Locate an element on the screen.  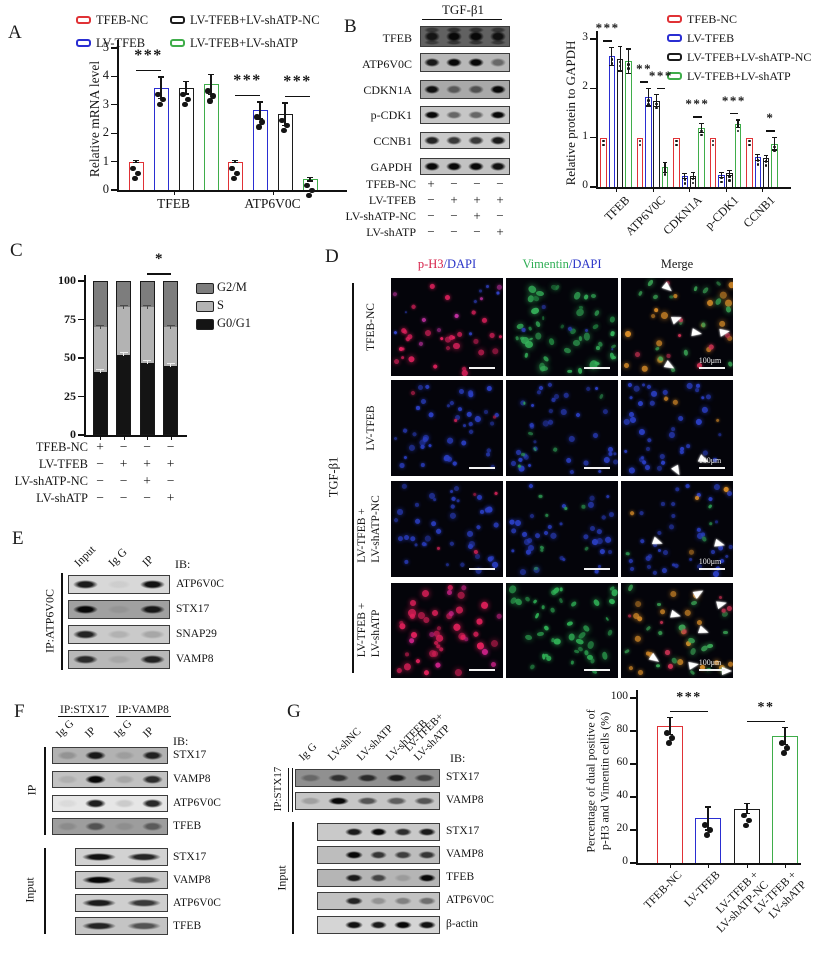
panel-g-ip-bracket is located at coordinates (289, 790).